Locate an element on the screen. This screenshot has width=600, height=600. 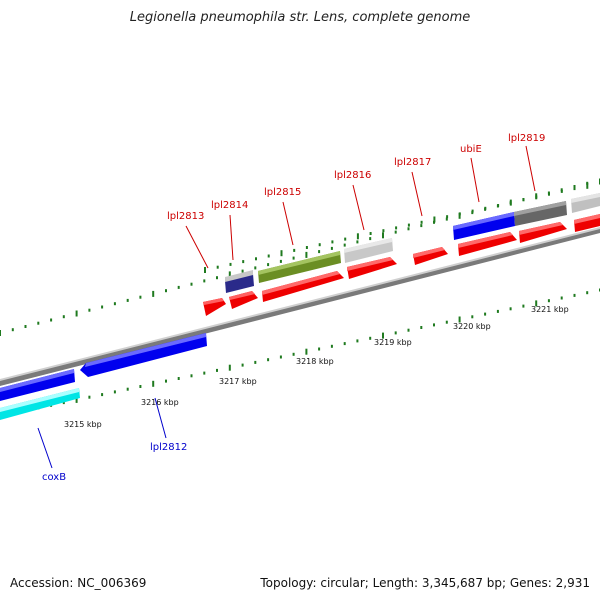
feature-lpl2816 is located at coordinates (372, 268).